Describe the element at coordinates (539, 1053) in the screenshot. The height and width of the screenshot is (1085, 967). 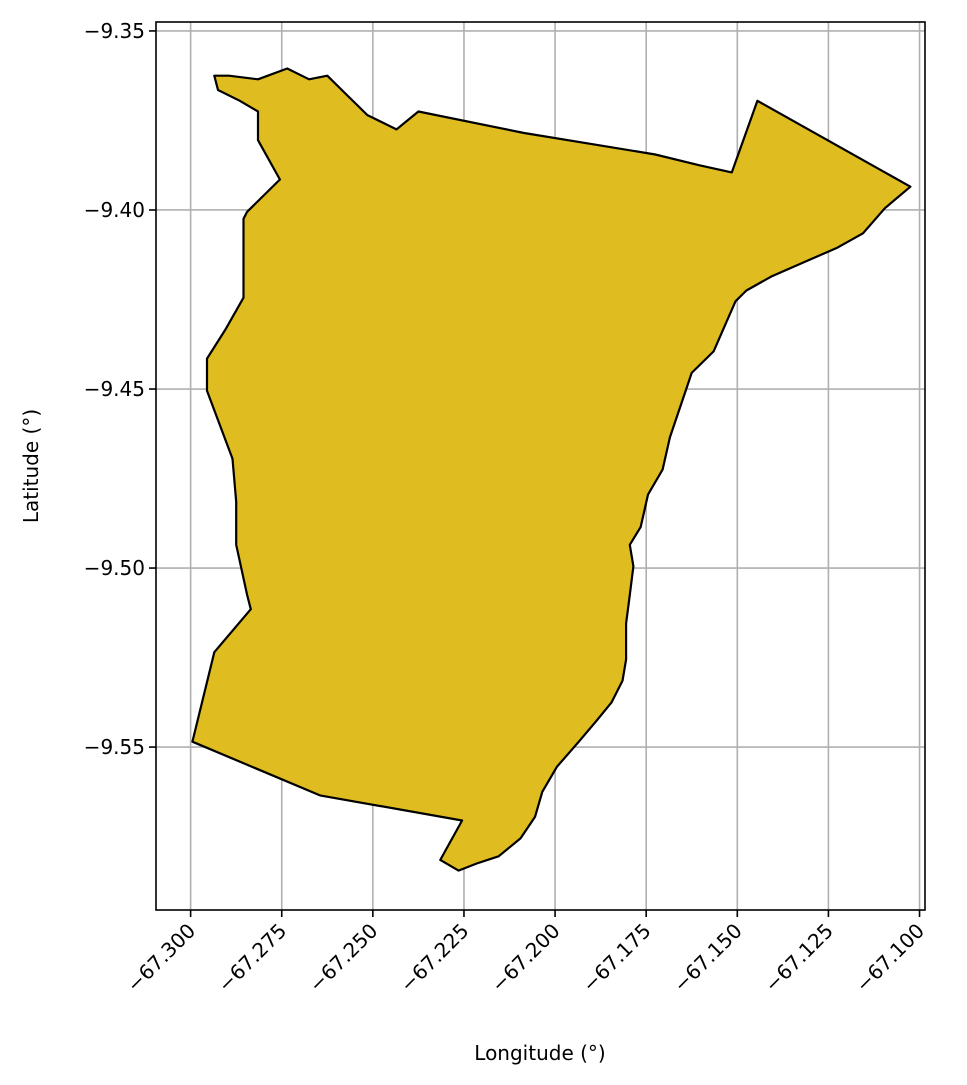
I see `x-axis-label: Longitude (°)` at that location.